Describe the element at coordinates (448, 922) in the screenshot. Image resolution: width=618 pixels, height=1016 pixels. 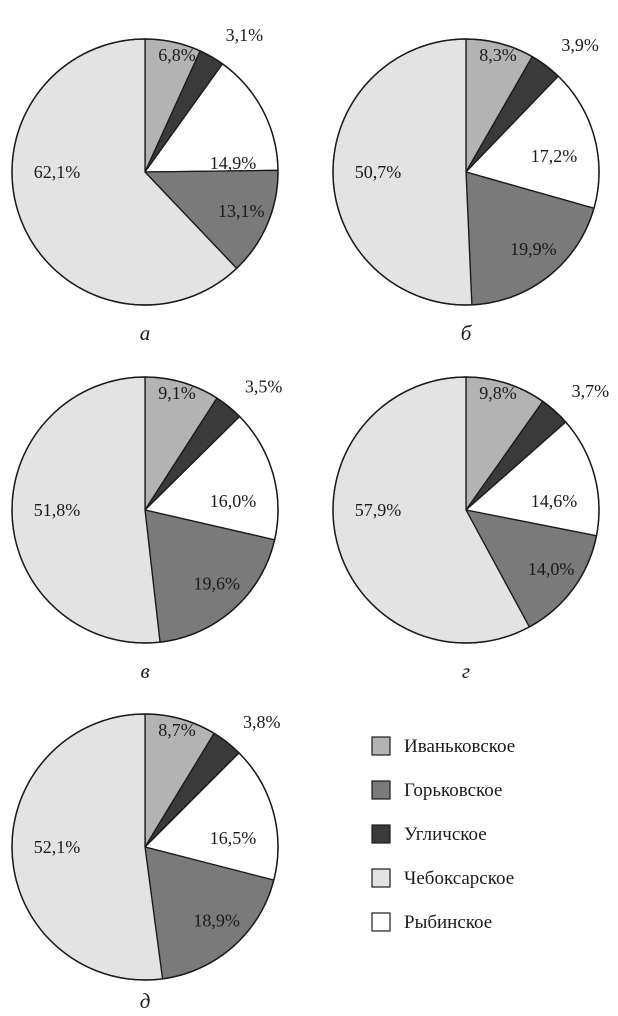
I see `legend-label: Рыбинское` at that location.